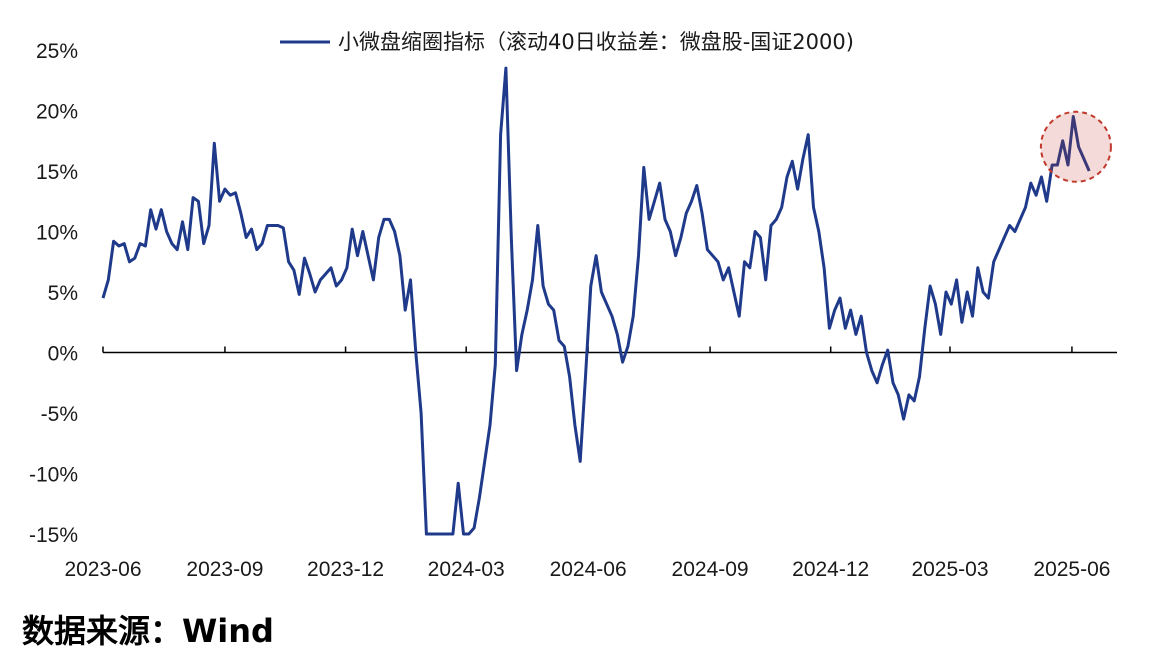  Describe the element at coordinates (53, 475) in the screenshot. I see `y-tick-label: -10%` at that location.